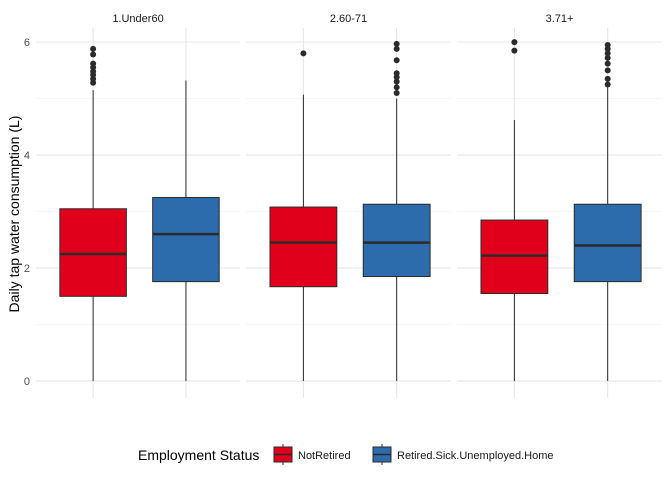  What do you see at coordinates (324, 456) in the screenshot?
I see `legend-label: NotRetired` at bounding box center [324, 456].